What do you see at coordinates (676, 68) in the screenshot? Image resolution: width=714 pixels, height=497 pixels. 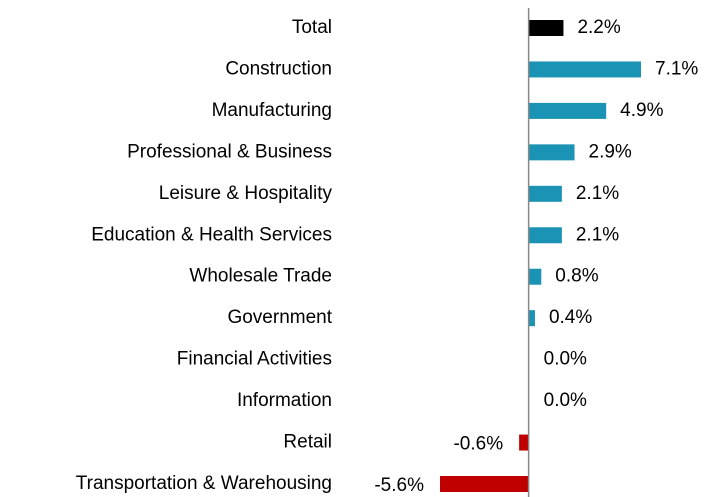 I see `value-label: 7.1%` at bounding box center [676, 68].